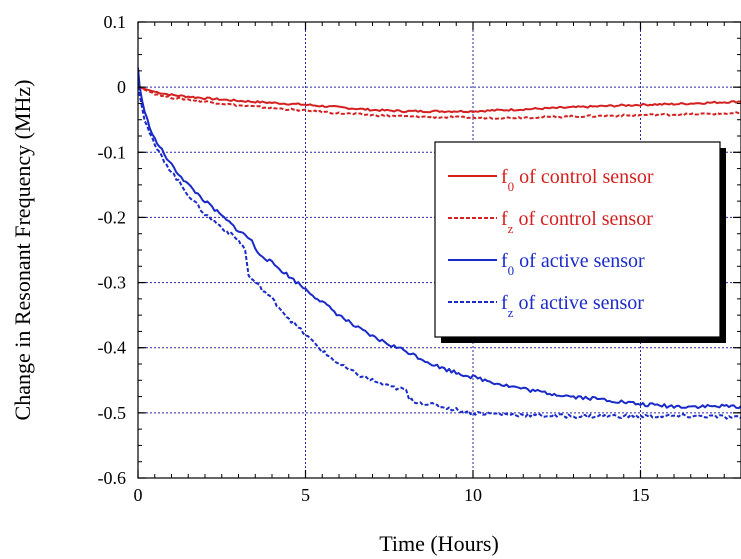  What do you see at coordinates (473, 495) in the screenshot?
I see `x-tick-label: 10` at bounding box center [473, 495].